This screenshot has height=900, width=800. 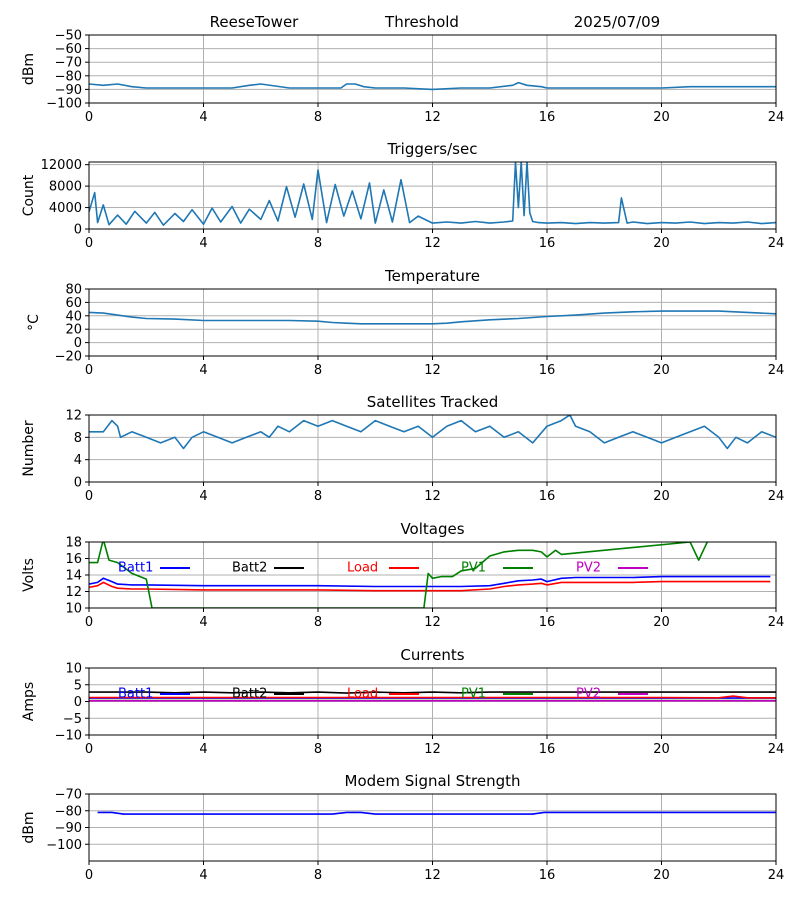 What do you see at coordinates (432, 276) in the screenshot?
I see `panel-title: Temperature` at bounding box center [432, 276].